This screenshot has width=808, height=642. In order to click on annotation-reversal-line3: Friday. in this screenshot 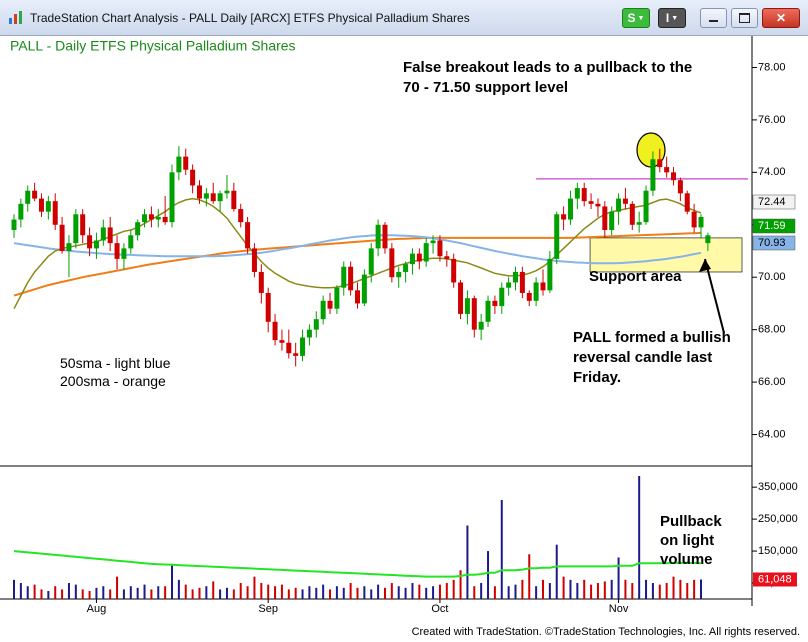, I will do `click(597, 377)`.